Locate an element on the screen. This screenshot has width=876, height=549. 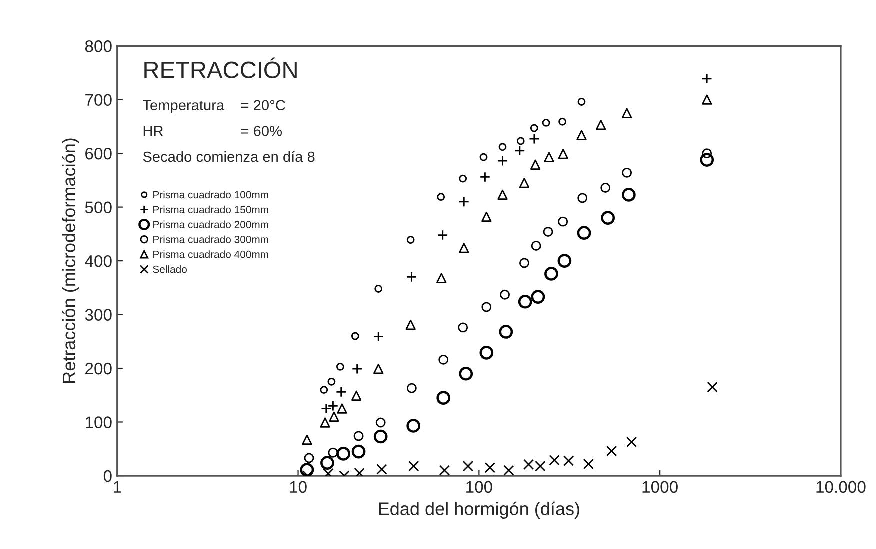
legend-label: Prisma cuadrado 300mm is located at coordinates (211, 240).